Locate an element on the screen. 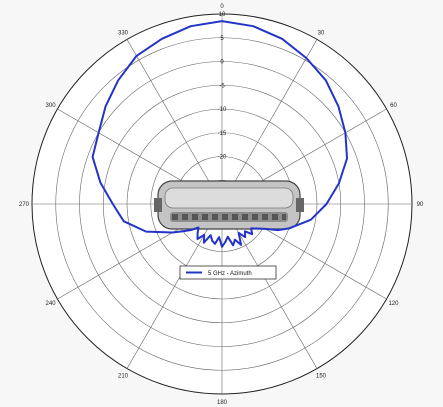  angle-label: 270 is located at coordinates (24, 205).